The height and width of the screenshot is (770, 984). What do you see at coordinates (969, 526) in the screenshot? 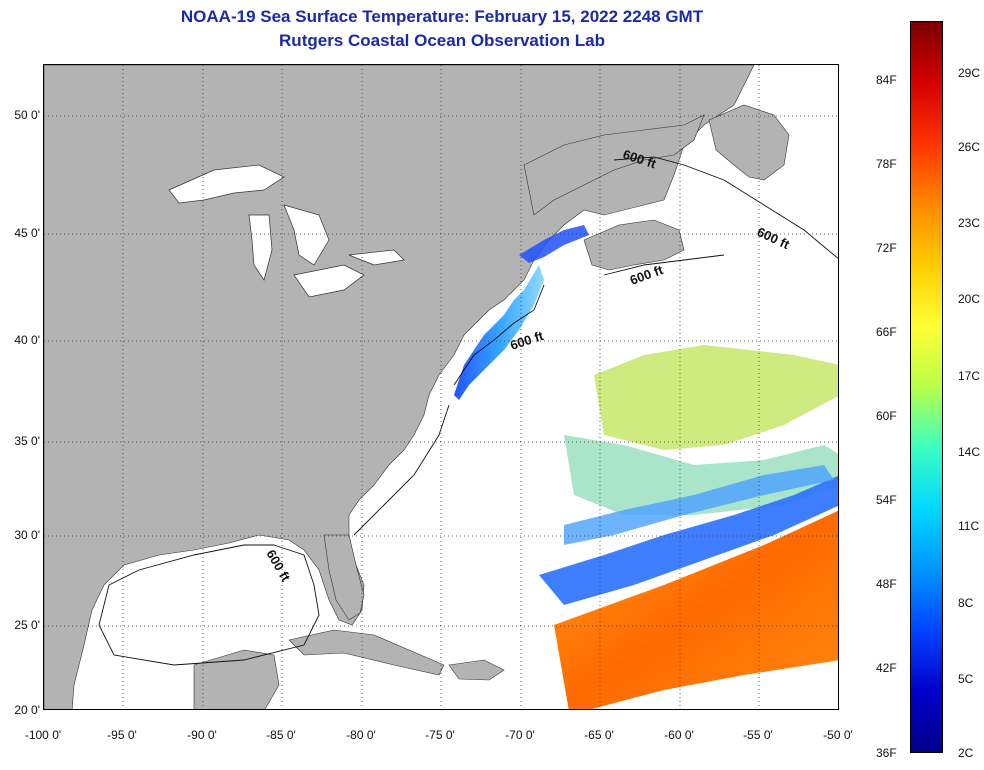
I see `cbar-c-label: 11C` at bounding box center [969, 526].